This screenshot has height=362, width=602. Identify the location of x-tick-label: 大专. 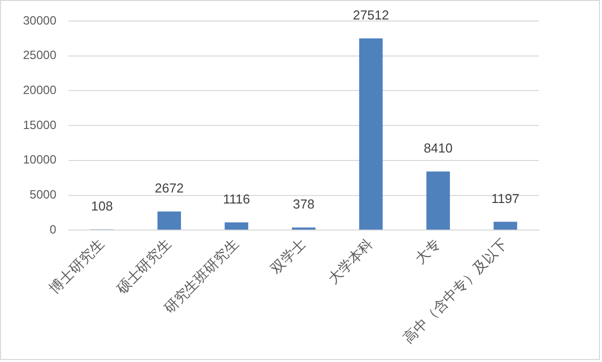
(427, 251).